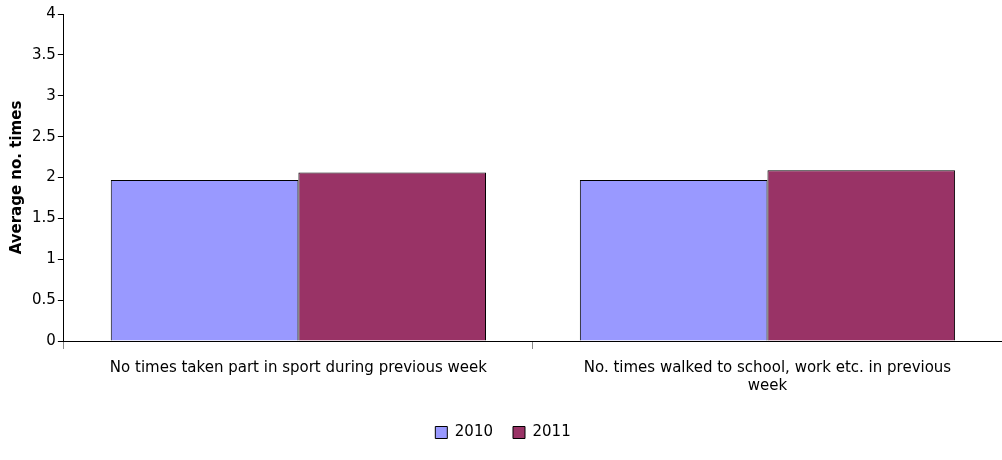 The image size is (1002, 460). What do you see at coordinates (15, 177) in the screenshot?
I see `y-axis-title: Average no. times` at bounding box center [15, 177].